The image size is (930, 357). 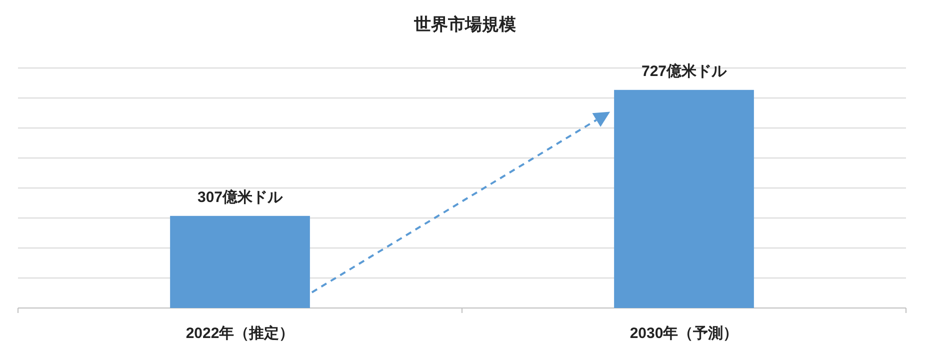 What do you see at coordinates (684, 71) in the screenshot?
I see `data-label: 727億米ドル` at bounding box center [684, 71].